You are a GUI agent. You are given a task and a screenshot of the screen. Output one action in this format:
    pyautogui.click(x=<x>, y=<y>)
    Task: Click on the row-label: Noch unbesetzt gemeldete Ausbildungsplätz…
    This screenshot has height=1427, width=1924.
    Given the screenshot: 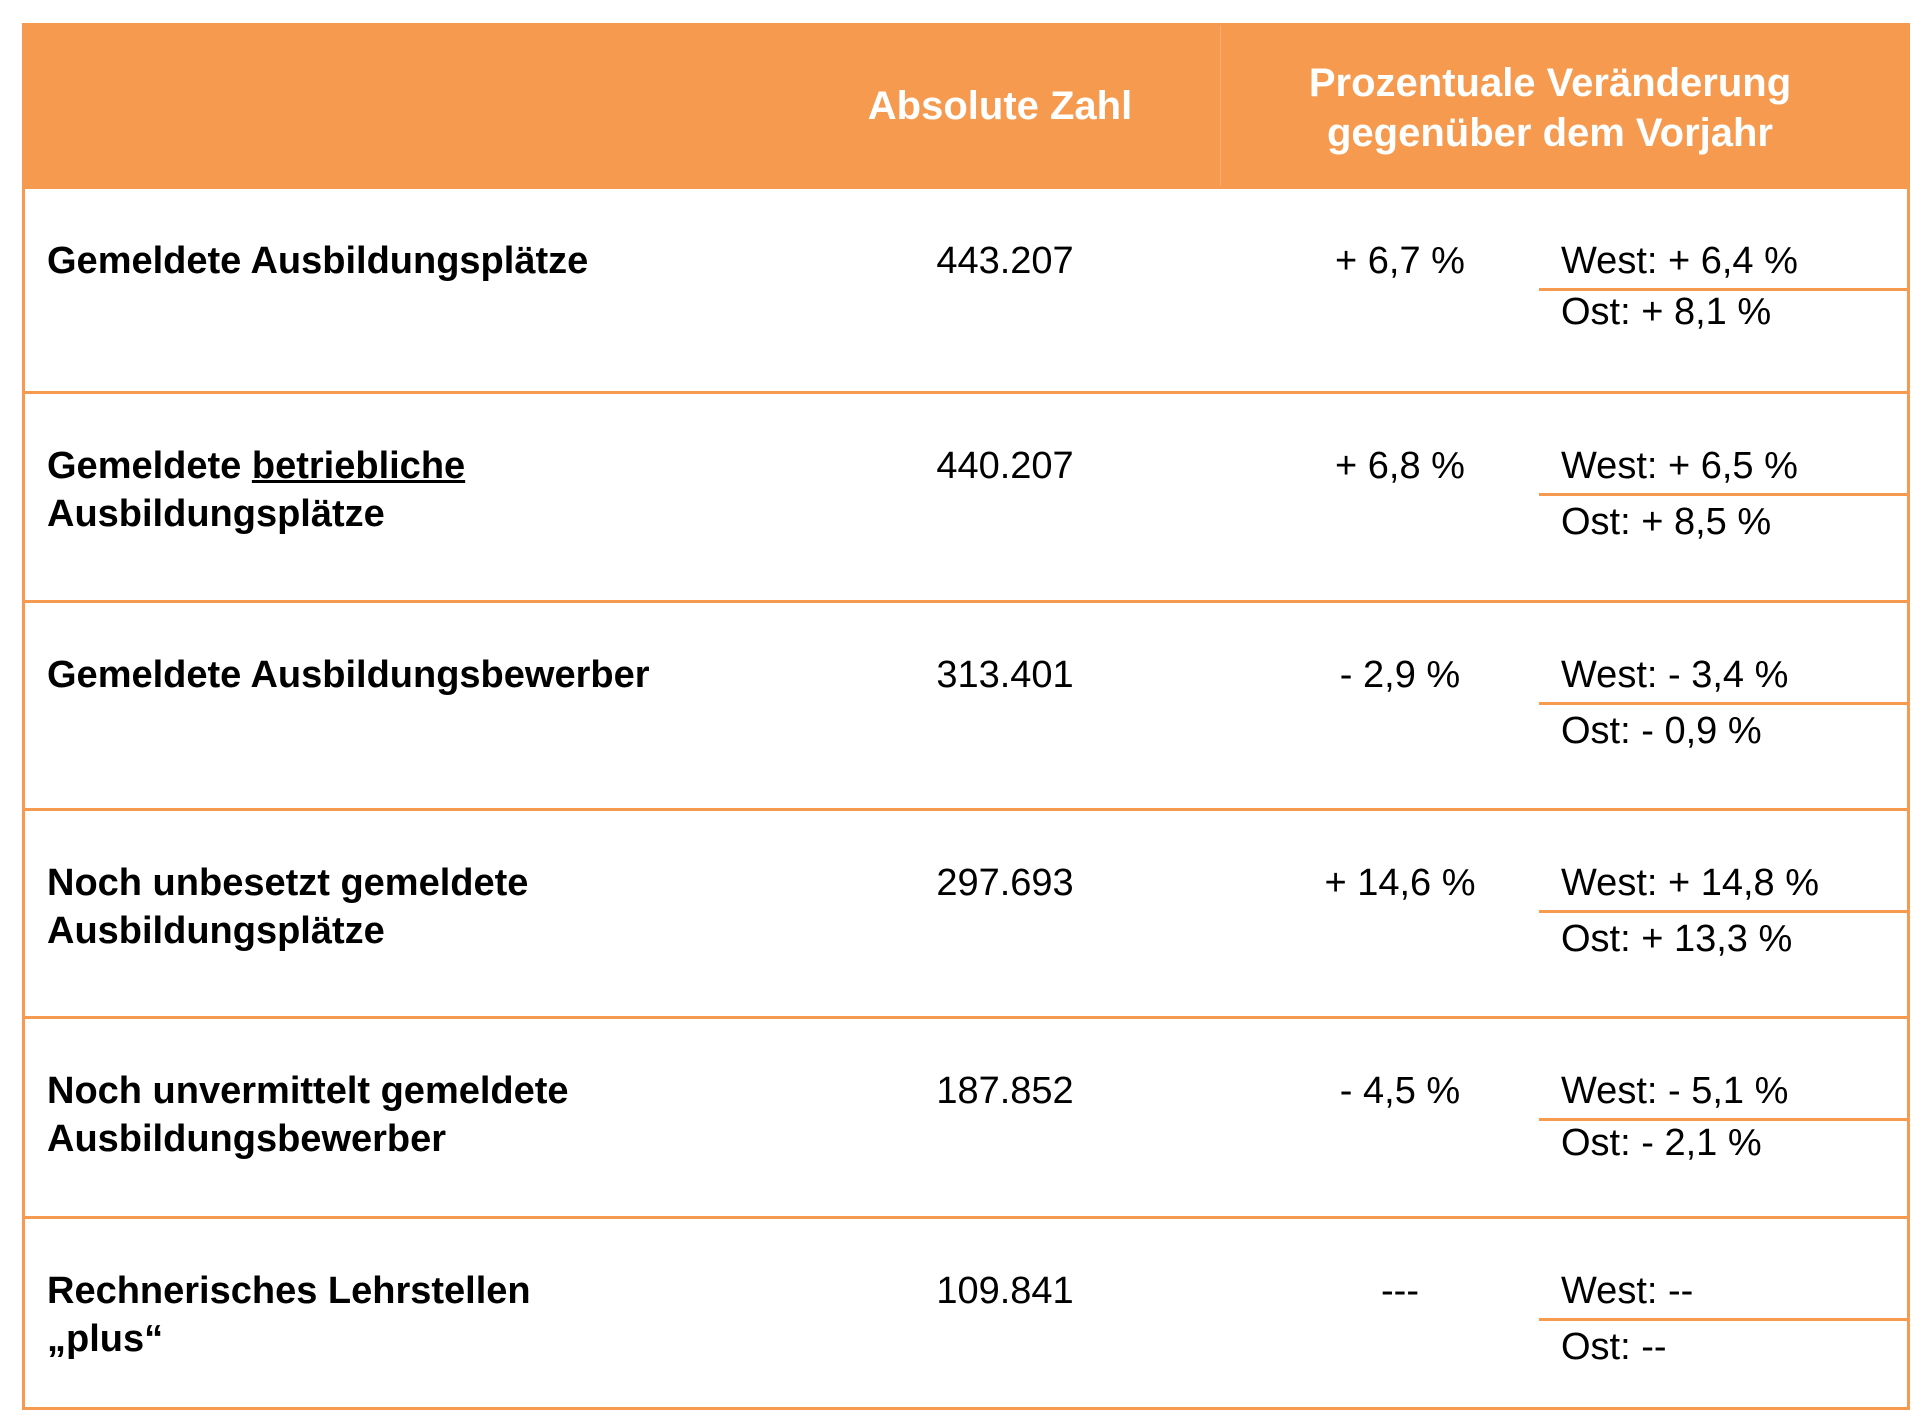 What is the action you would take?
    pyautogui.click(x=287, y=907)
    